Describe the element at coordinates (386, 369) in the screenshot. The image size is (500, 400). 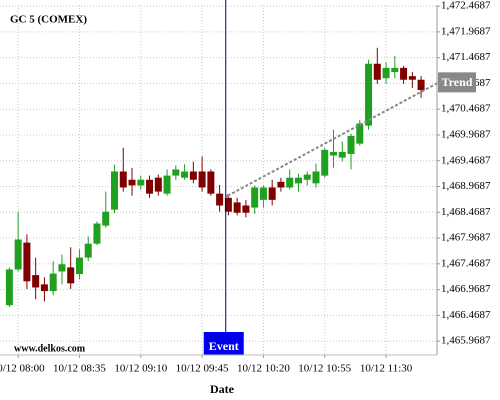
I see `x-tick-label: 10/12 11:30` at that location.